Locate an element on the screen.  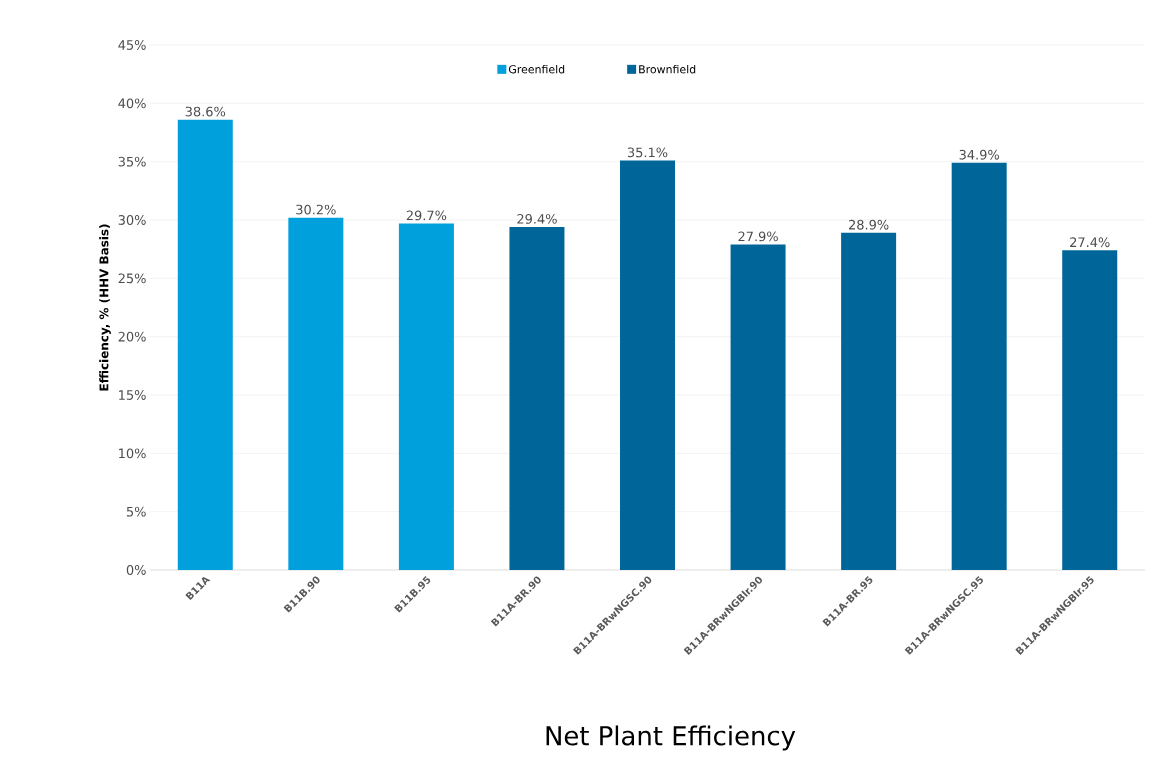
y-tick-label: 30% is located at coordinates (132, 220).